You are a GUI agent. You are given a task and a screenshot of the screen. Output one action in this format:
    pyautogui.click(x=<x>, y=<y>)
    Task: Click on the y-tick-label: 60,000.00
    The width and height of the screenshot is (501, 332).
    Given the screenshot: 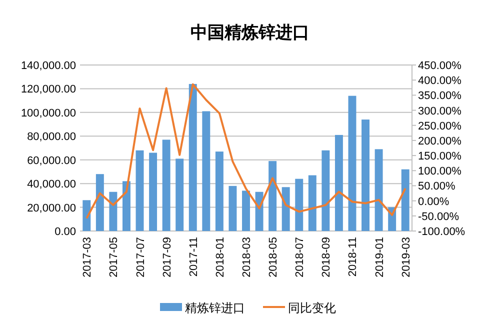 What is the action you would take?
    pyautogui.click(x=51, y=160)
    